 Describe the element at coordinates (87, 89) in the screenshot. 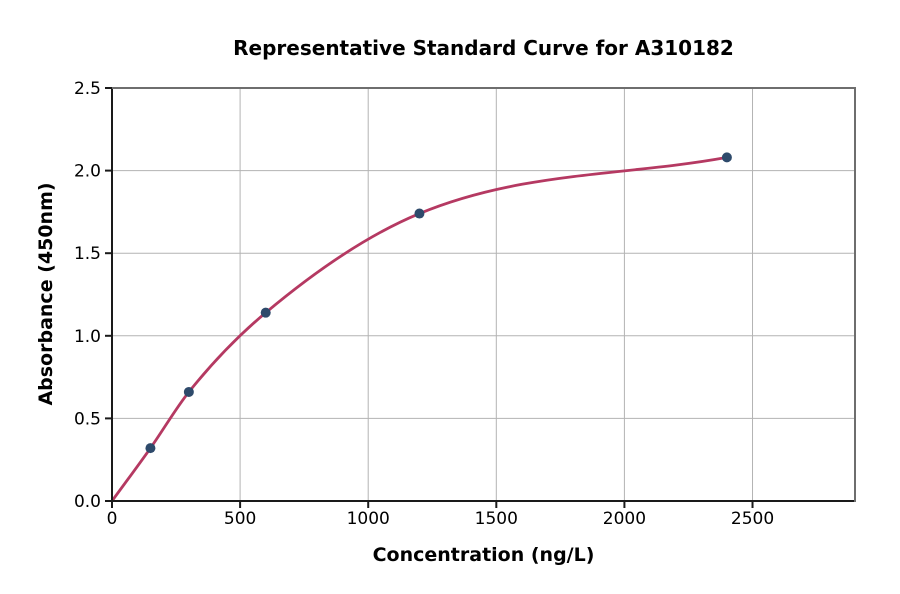

I see `y-tick-label: 2.5` at that location.